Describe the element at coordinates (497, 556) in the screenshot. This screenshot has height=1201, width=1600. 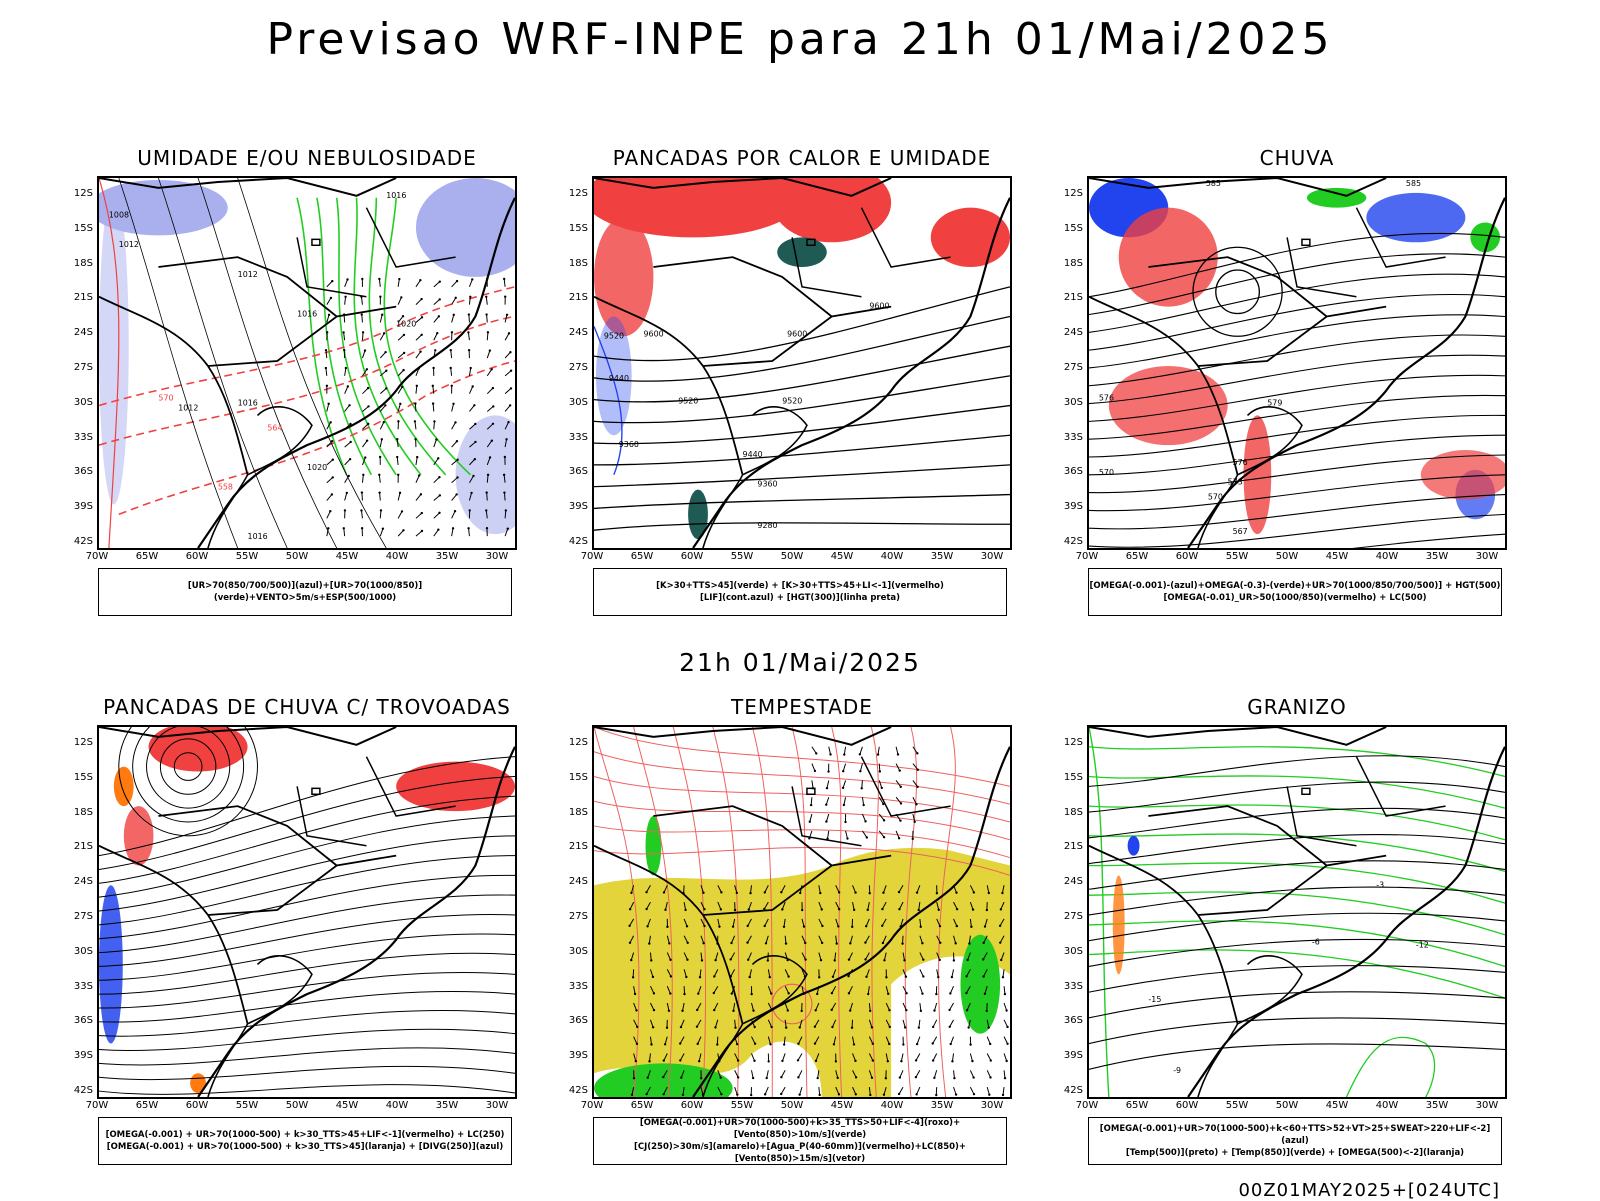
I see `longitude-label: 30W` at that location.